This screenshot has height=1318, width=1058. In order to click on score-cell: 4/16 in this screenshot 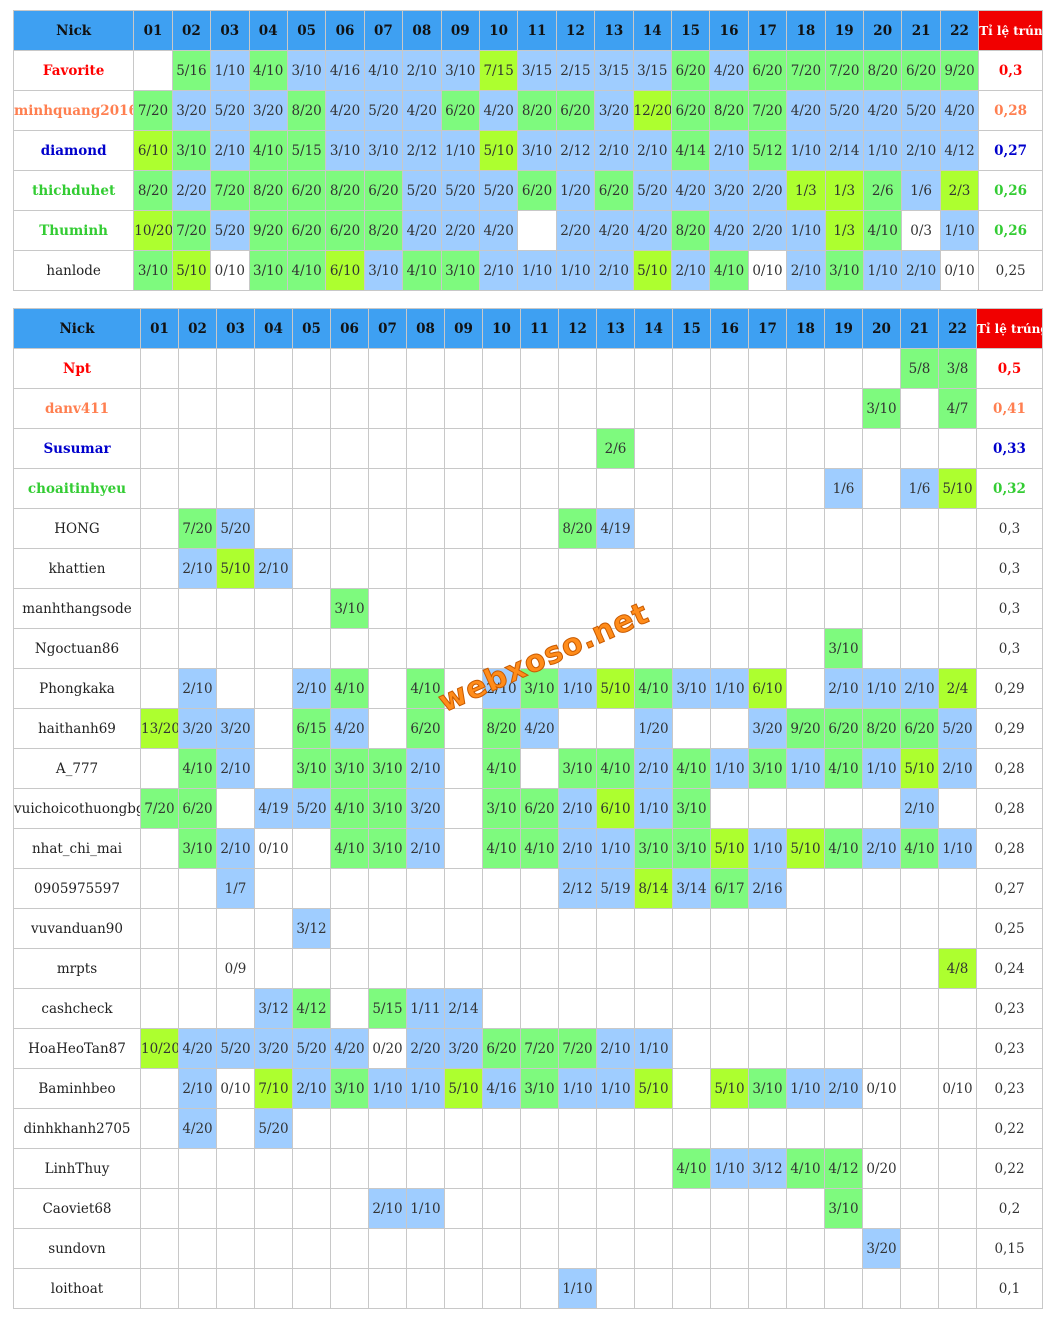, I will do `click(345, 70)`.